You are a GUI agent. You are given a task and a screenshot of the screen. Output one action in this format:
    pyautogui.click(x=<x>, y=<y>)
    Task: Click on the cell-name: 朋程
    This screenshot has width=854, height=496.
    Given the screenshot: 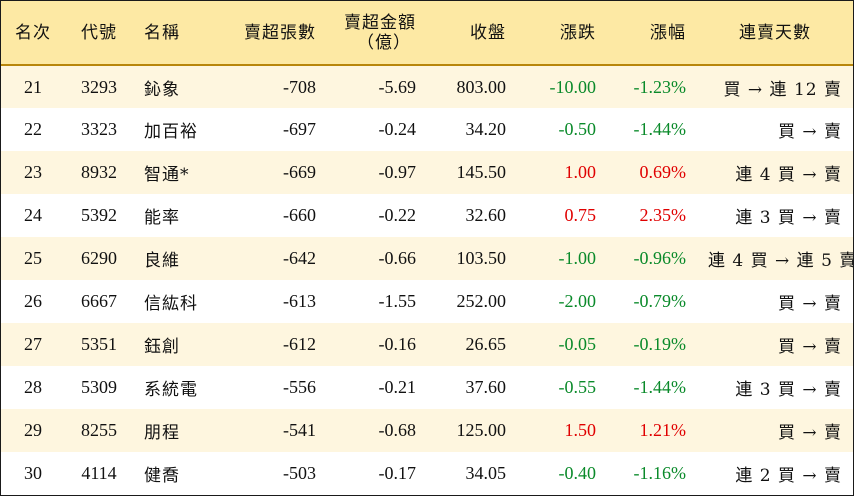 What is the action you would take?
    pyautogui.click(x=162, y=433)
    